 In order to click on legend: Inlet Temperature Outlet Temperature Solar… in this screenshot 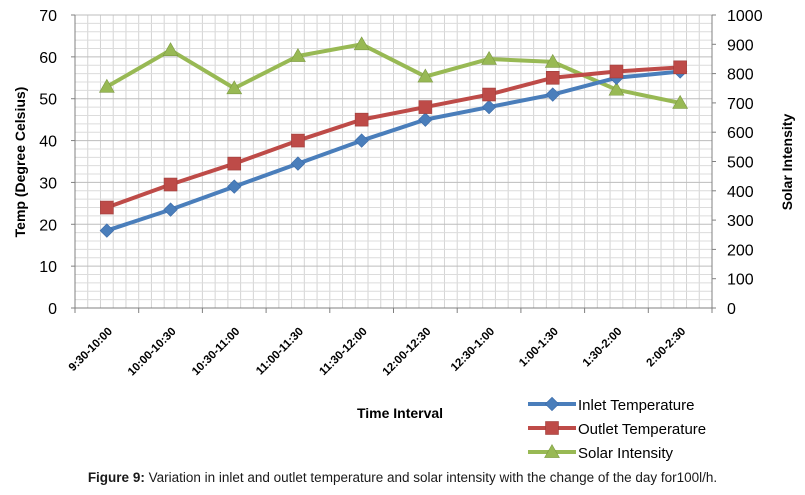, I will do `click(617, 429)`.